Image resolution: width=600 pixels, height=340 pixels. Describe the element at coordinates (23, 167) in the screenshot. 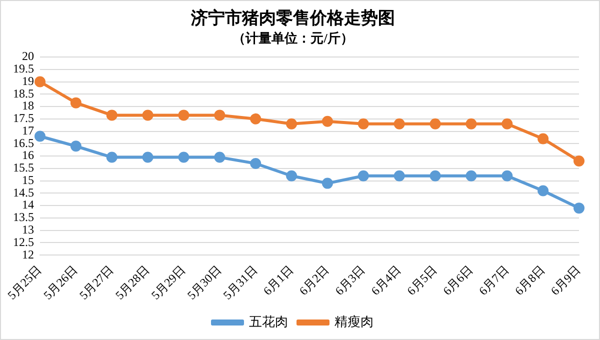

I see `y-tick-label: 15.5` at that location.